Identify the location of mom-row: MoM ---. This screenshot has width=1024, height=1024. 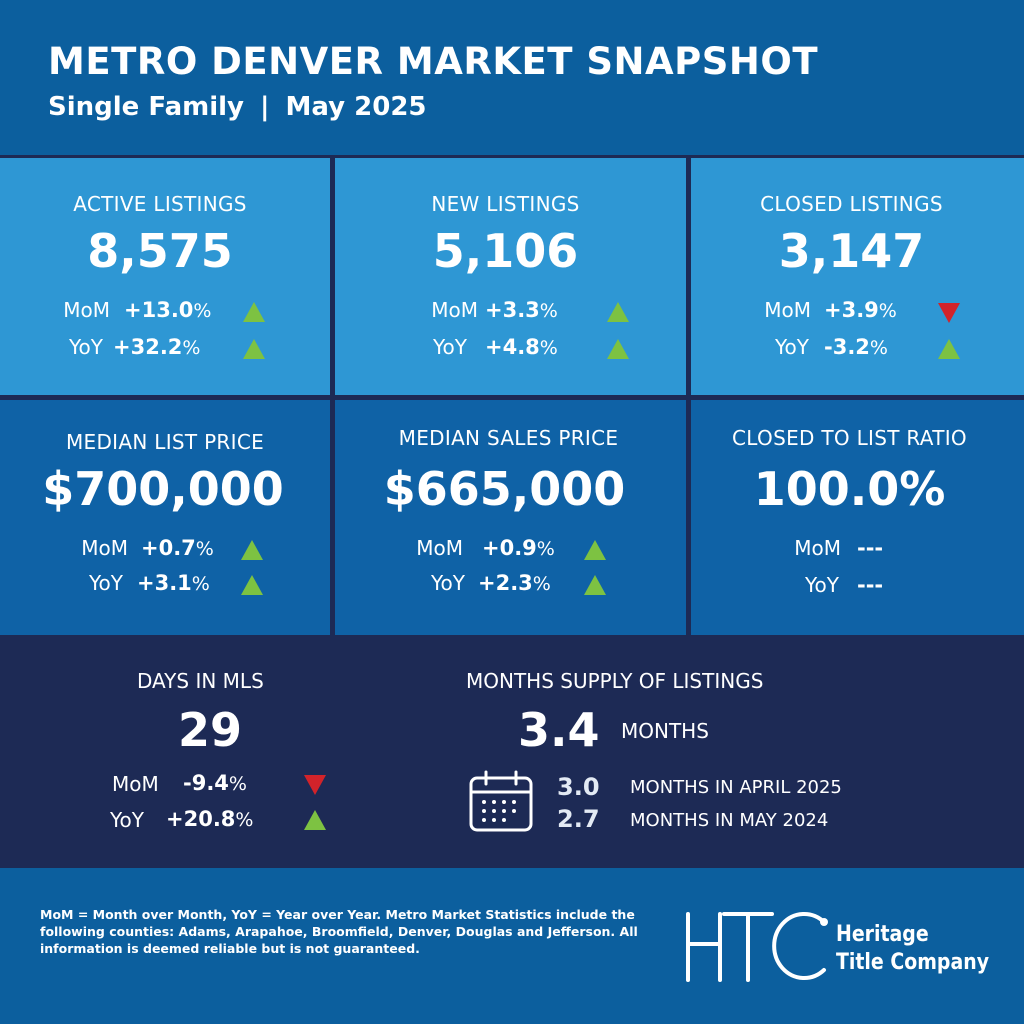
(857, 551).